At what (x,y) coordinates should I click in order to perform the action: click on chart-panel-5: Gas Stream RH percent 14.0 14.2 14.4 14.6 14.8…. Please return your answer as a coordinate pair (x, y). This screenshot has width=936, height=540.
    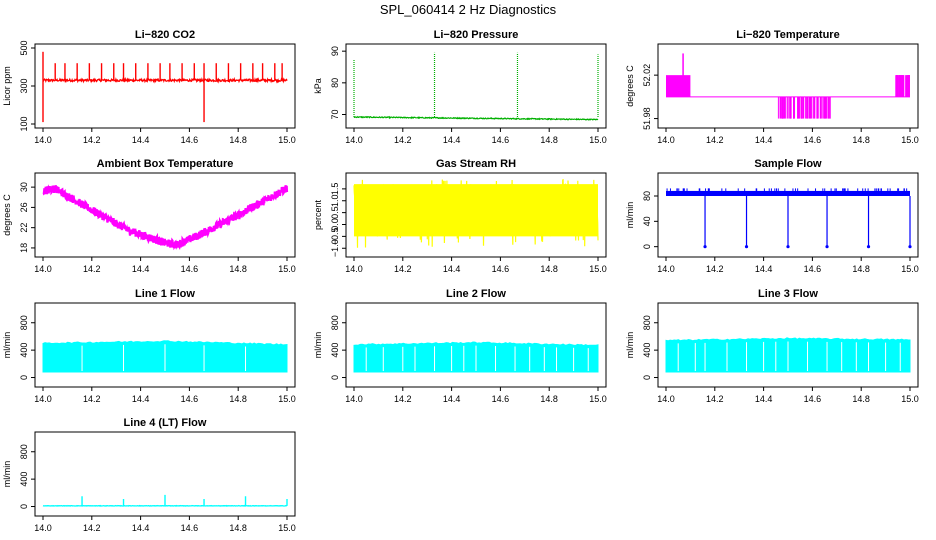
    Looking at the image, I should click on (460, 216).